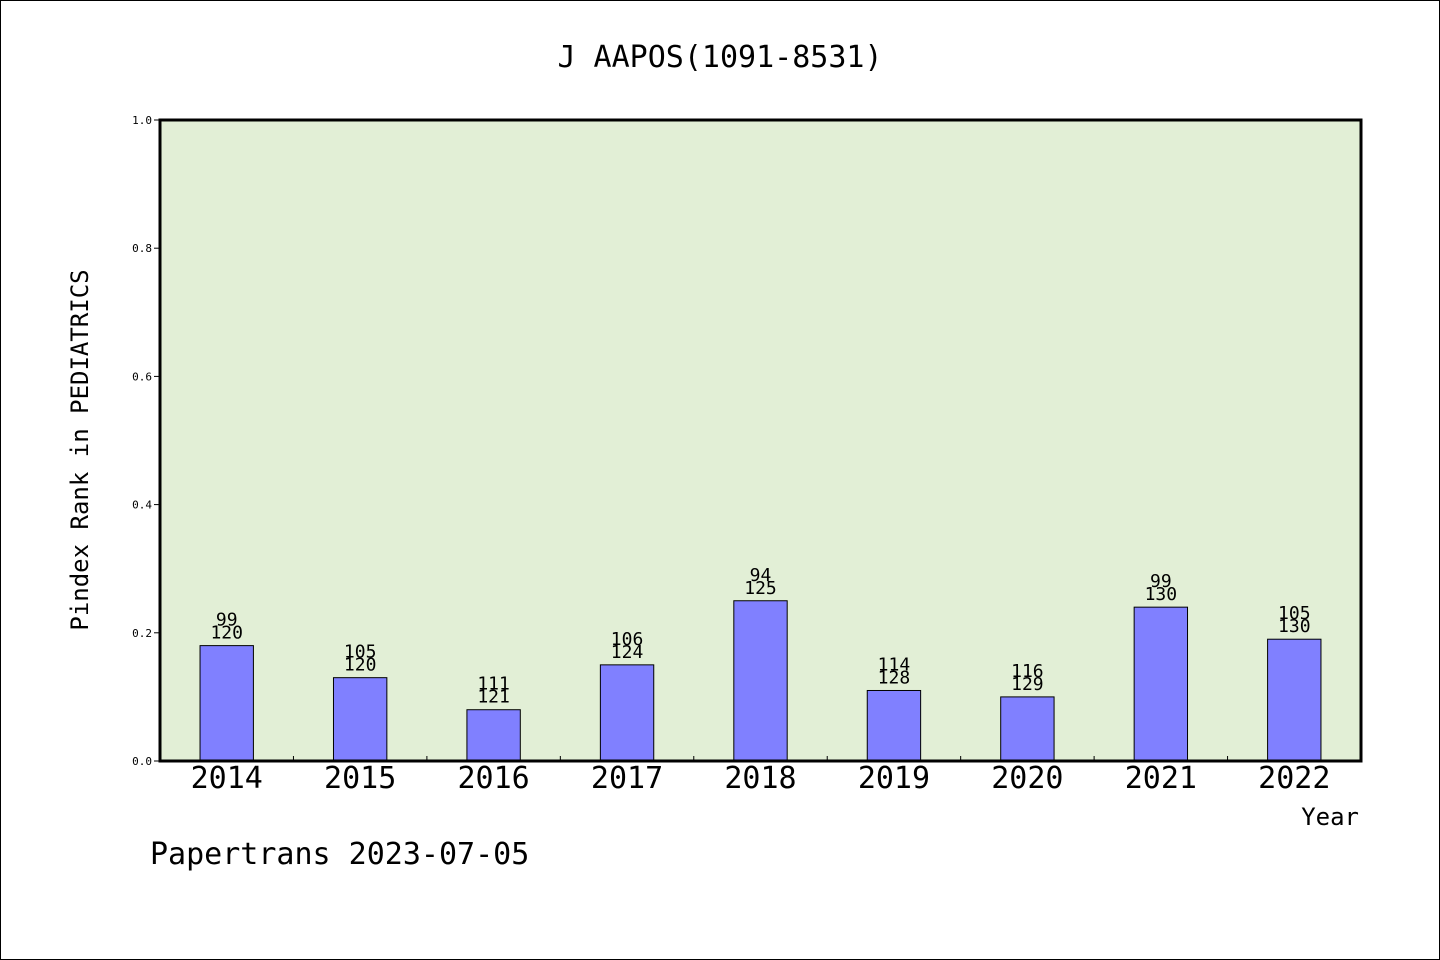  What do you see at coordinates (142, 248) in the screenshot?
I see `y-tick-label: 0.8` at bounding box center [142, 248].